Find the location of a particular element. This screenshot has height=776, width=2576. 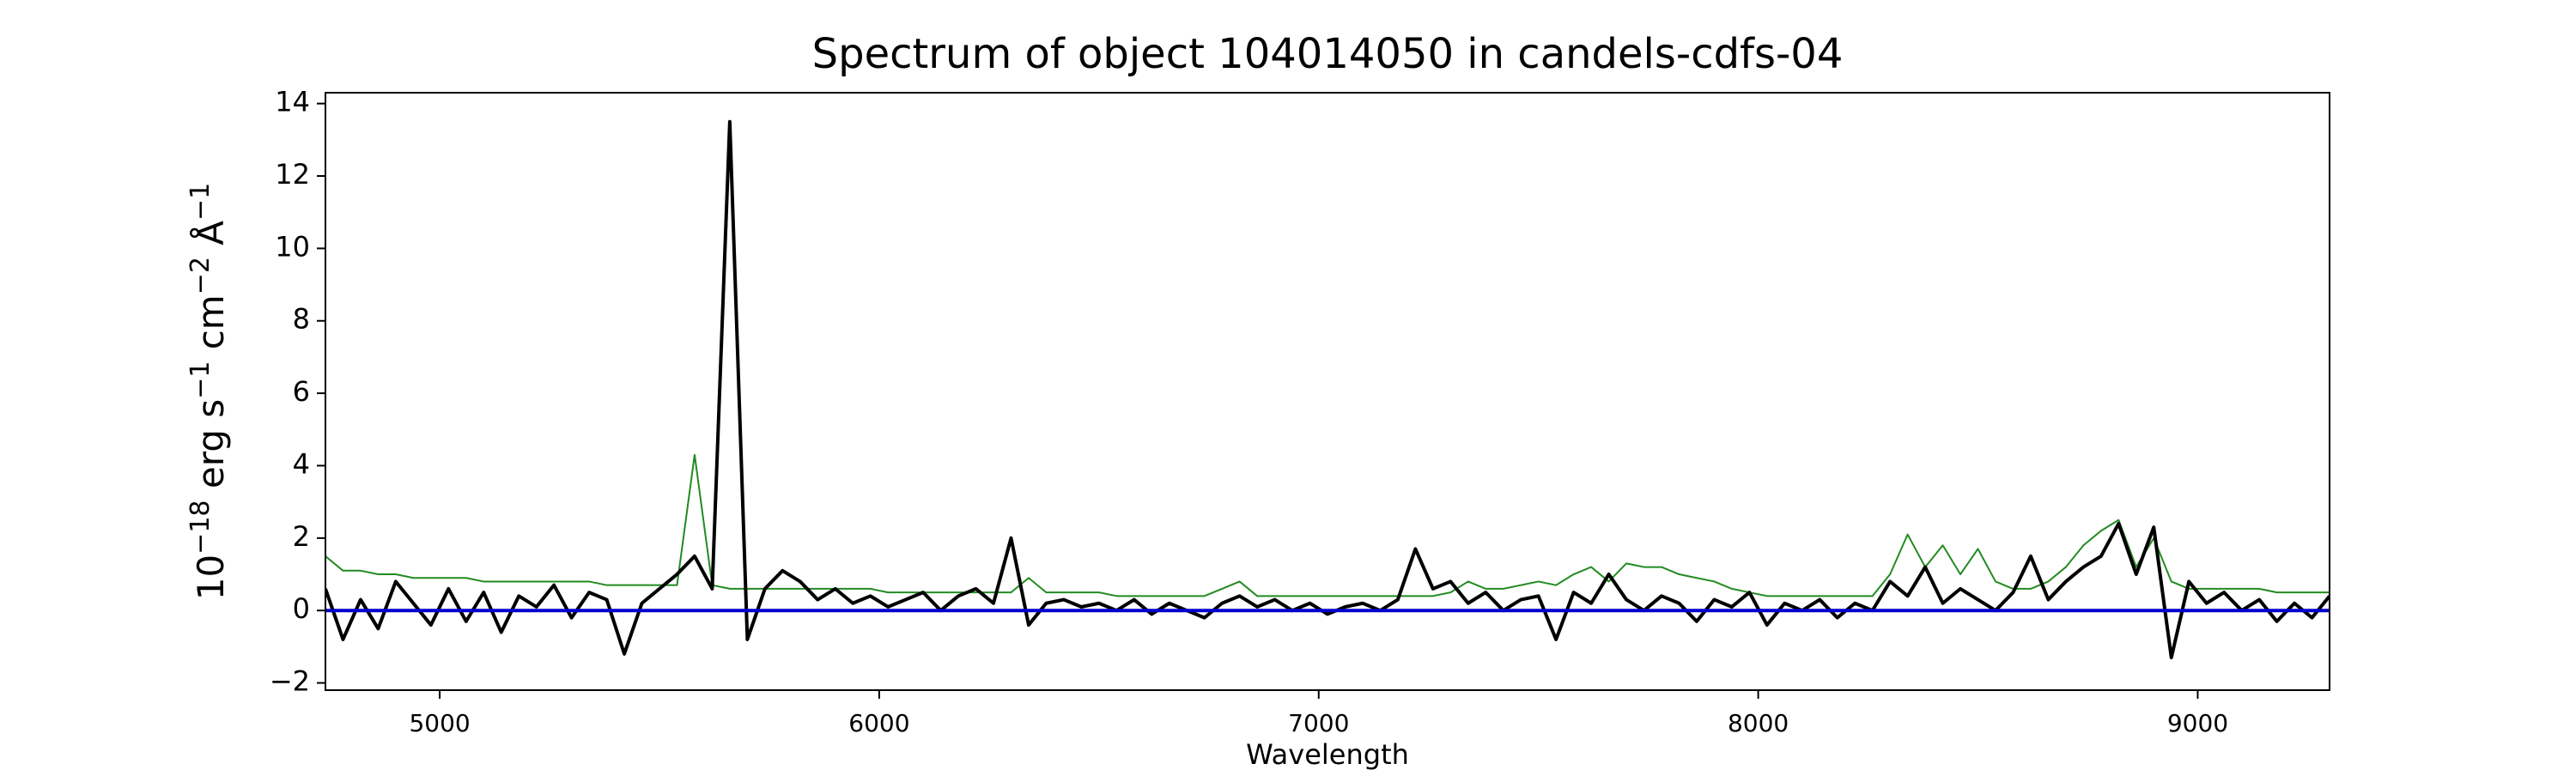

x-tick-label: 5000 is located at coordinates (440, 723).